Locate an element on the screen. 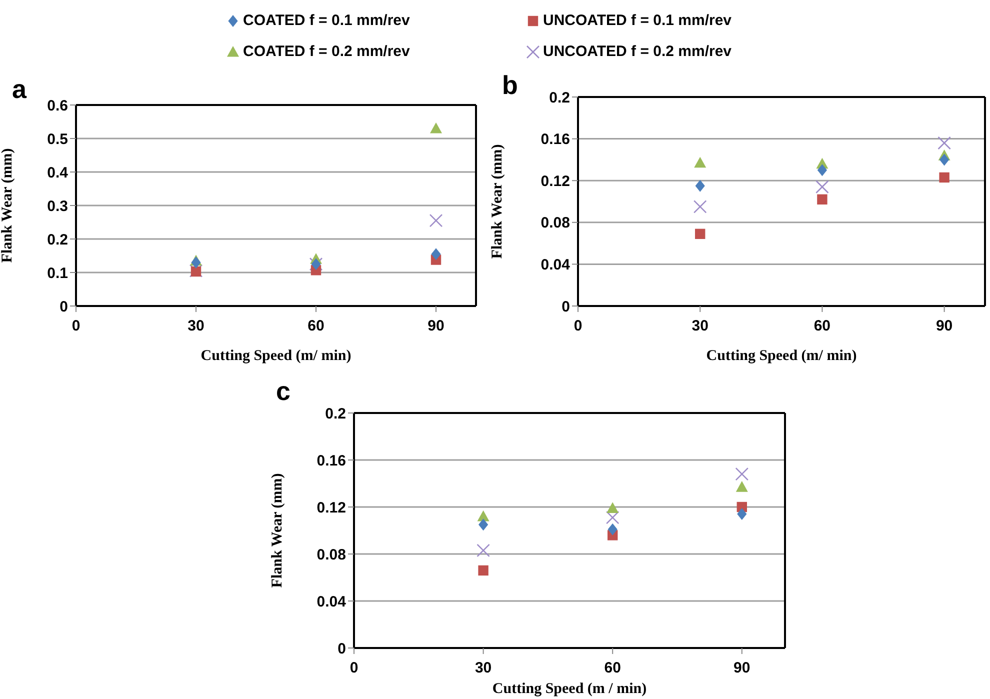 This screenshot has width=990, height=699. legend-label: COATED f = 0.2 mm/rev is located at coordinates (326, 51).